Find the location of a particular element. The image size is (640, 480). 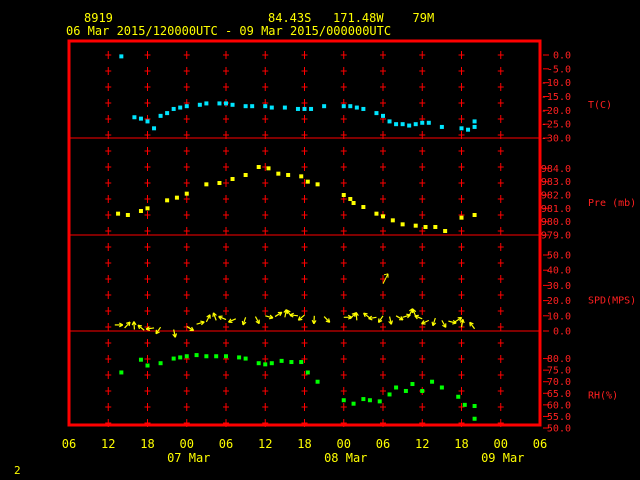

y-tick-label: 55.0 is located at coordinates (559, 417).